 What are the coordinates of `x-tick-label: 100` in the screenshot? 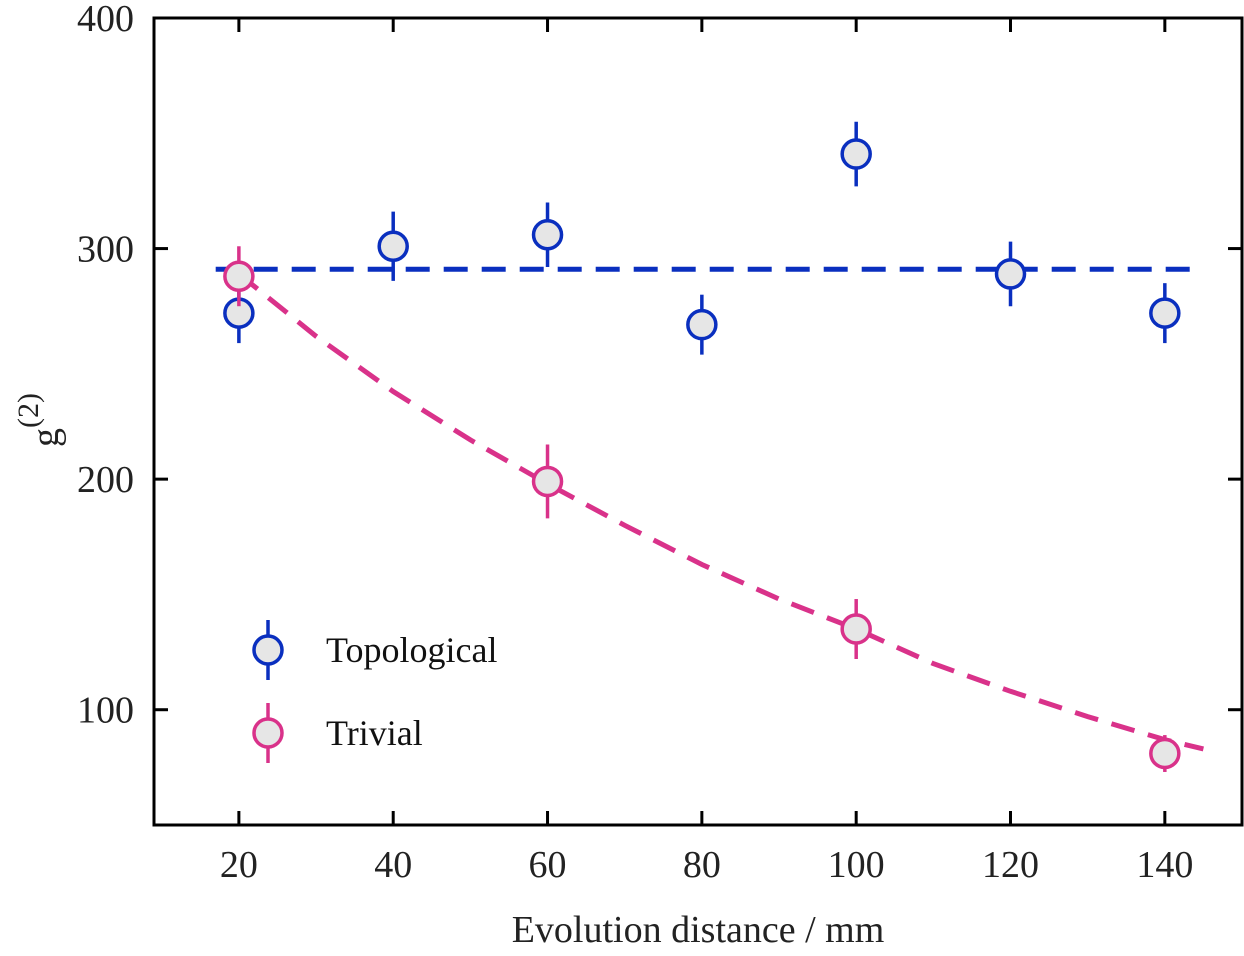 It's located at (856, 865).